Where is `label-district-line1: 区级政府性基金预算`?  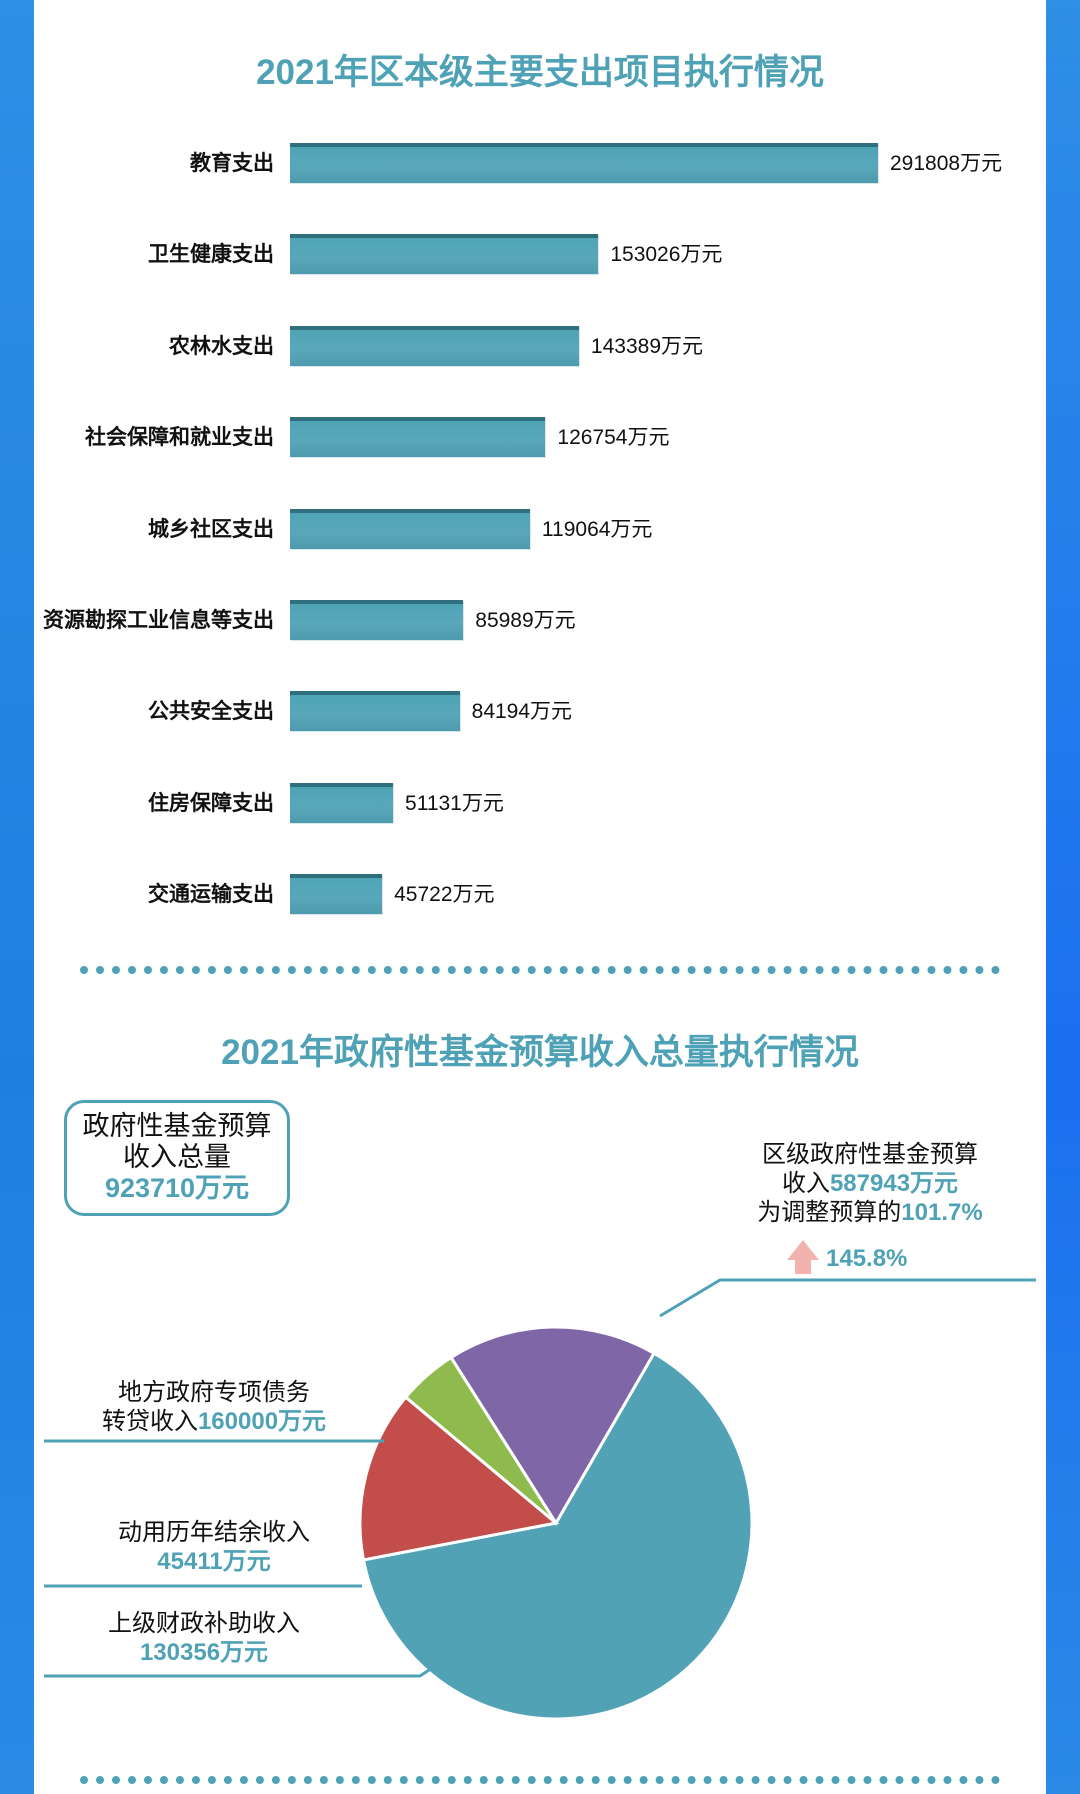
label-district-line1: 区级政府性基金预算 is located at coordinates (870, 1154).